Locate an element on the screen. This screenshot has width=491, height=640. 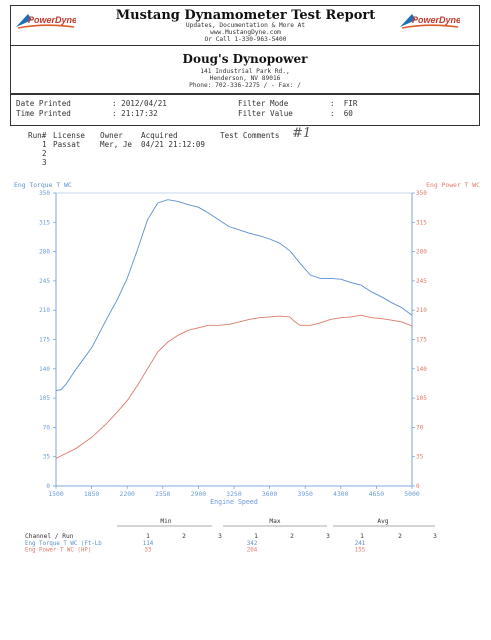
y-left-axis-label: Eng Torque T WC is located at coordinates (43, 185).